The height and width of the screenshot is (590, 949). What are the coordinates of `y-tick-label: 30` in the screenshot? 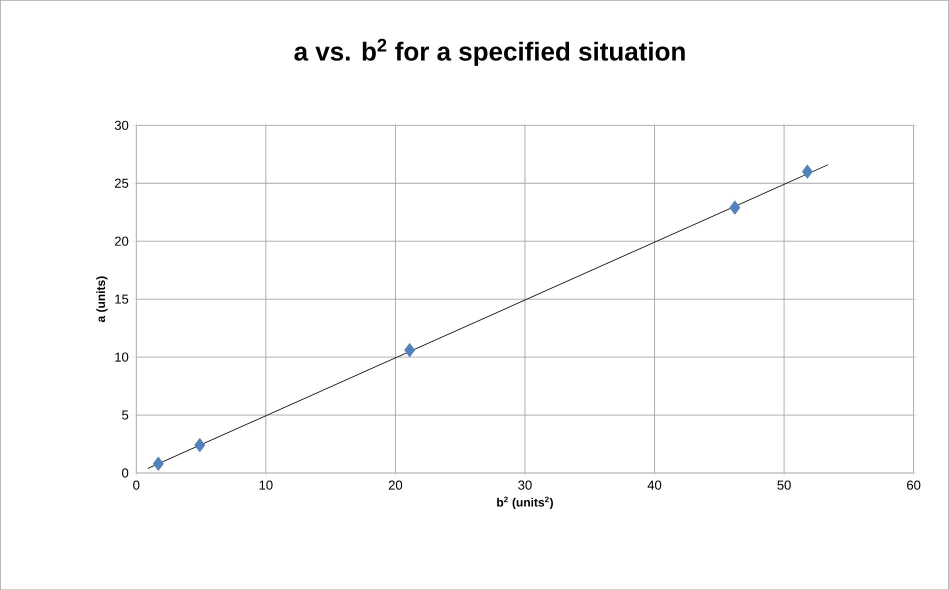 It's located at (121, 125).